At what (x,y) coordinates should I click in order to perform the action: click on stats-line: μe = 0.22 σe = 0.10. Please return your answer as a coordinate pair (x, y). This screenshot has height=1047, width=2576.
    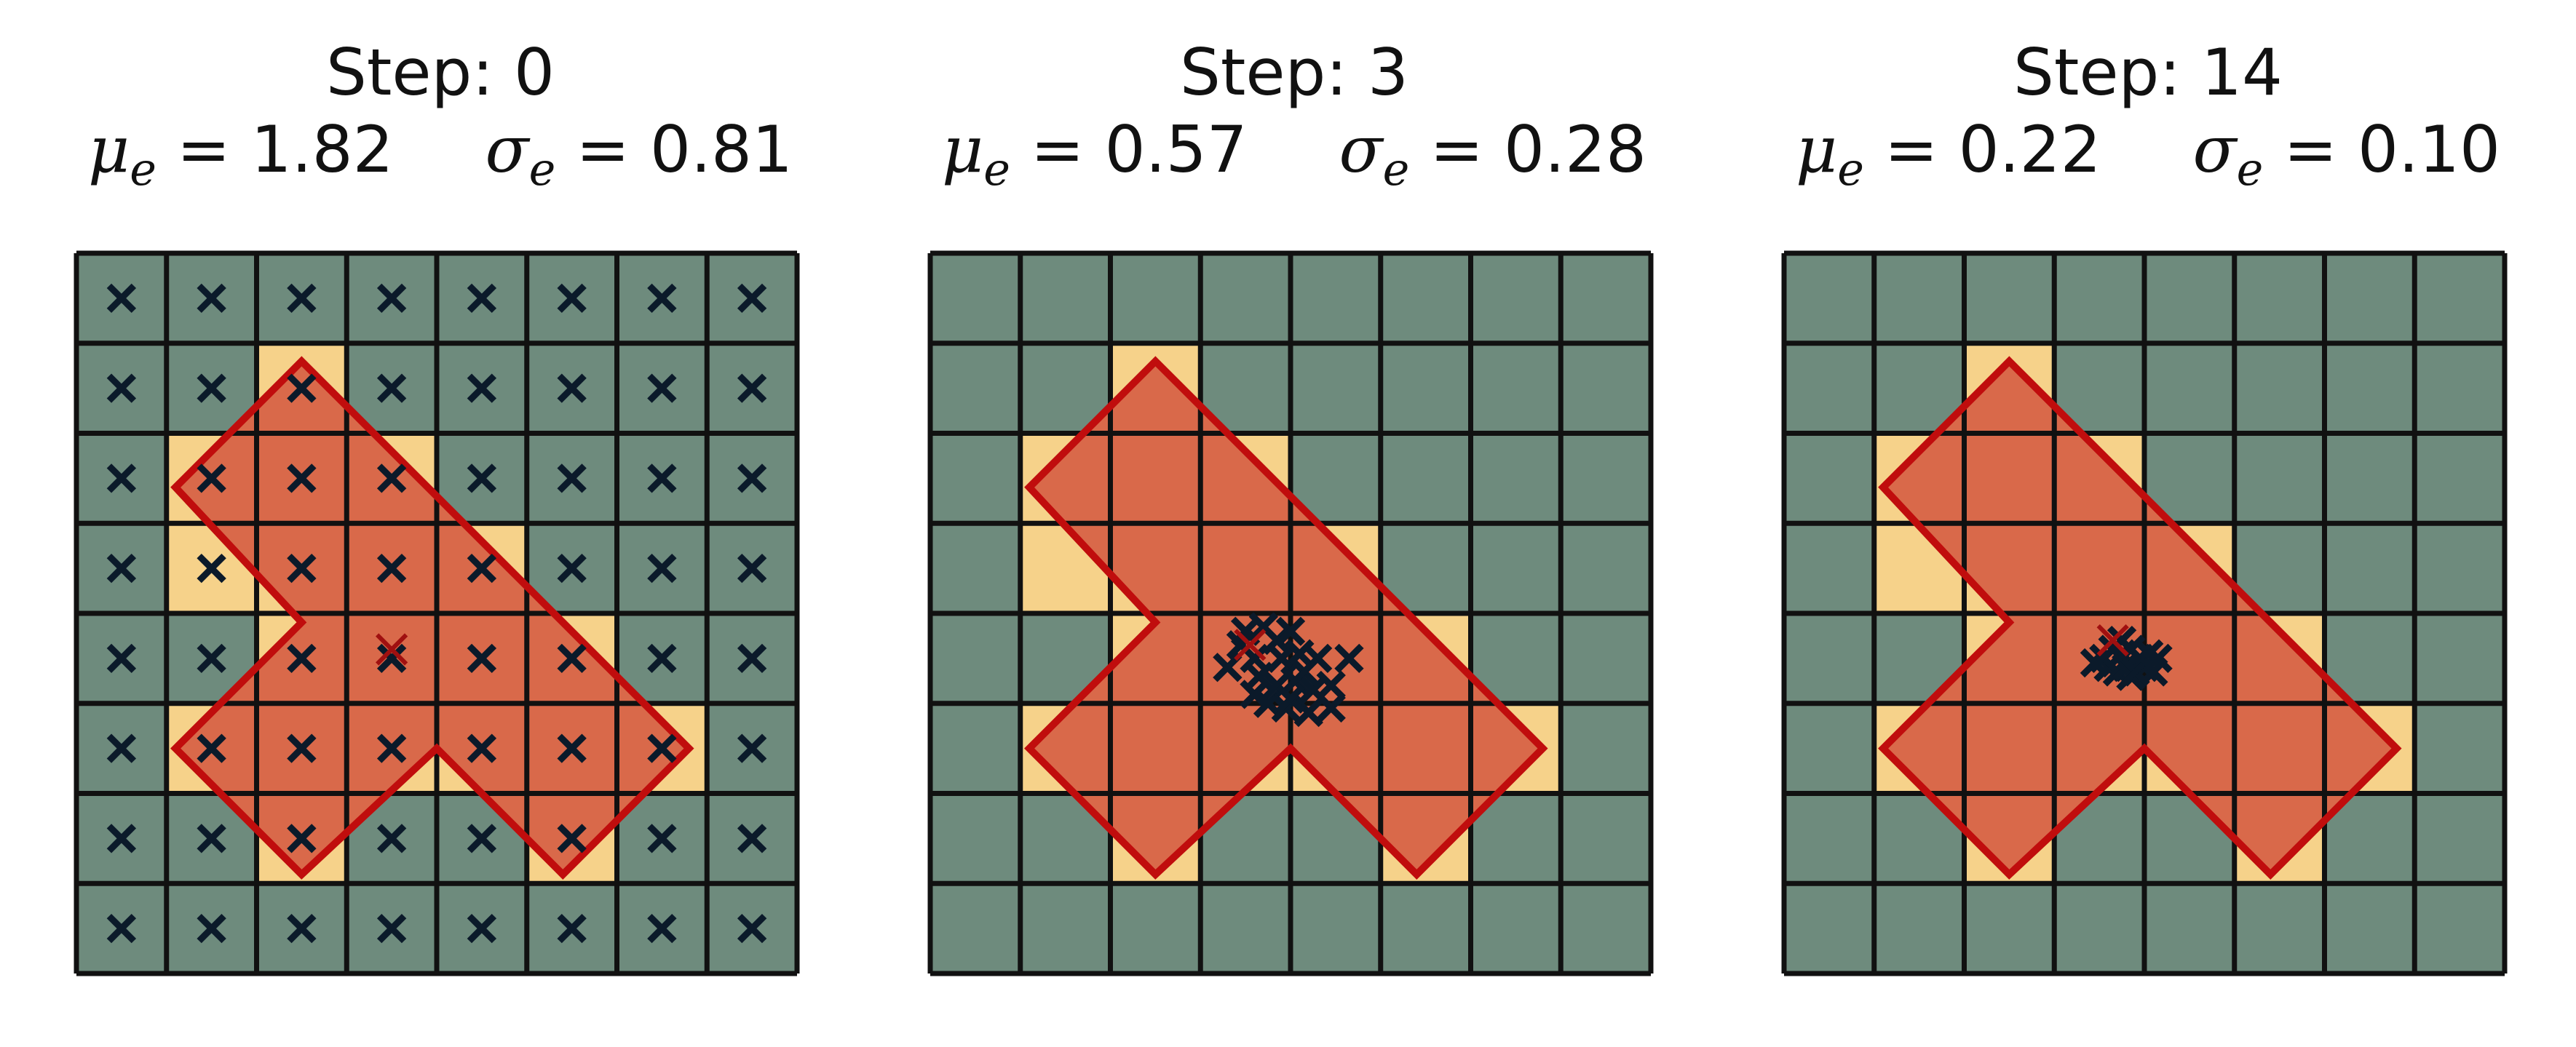
    Looking at the image, I should click on (2148, 154).